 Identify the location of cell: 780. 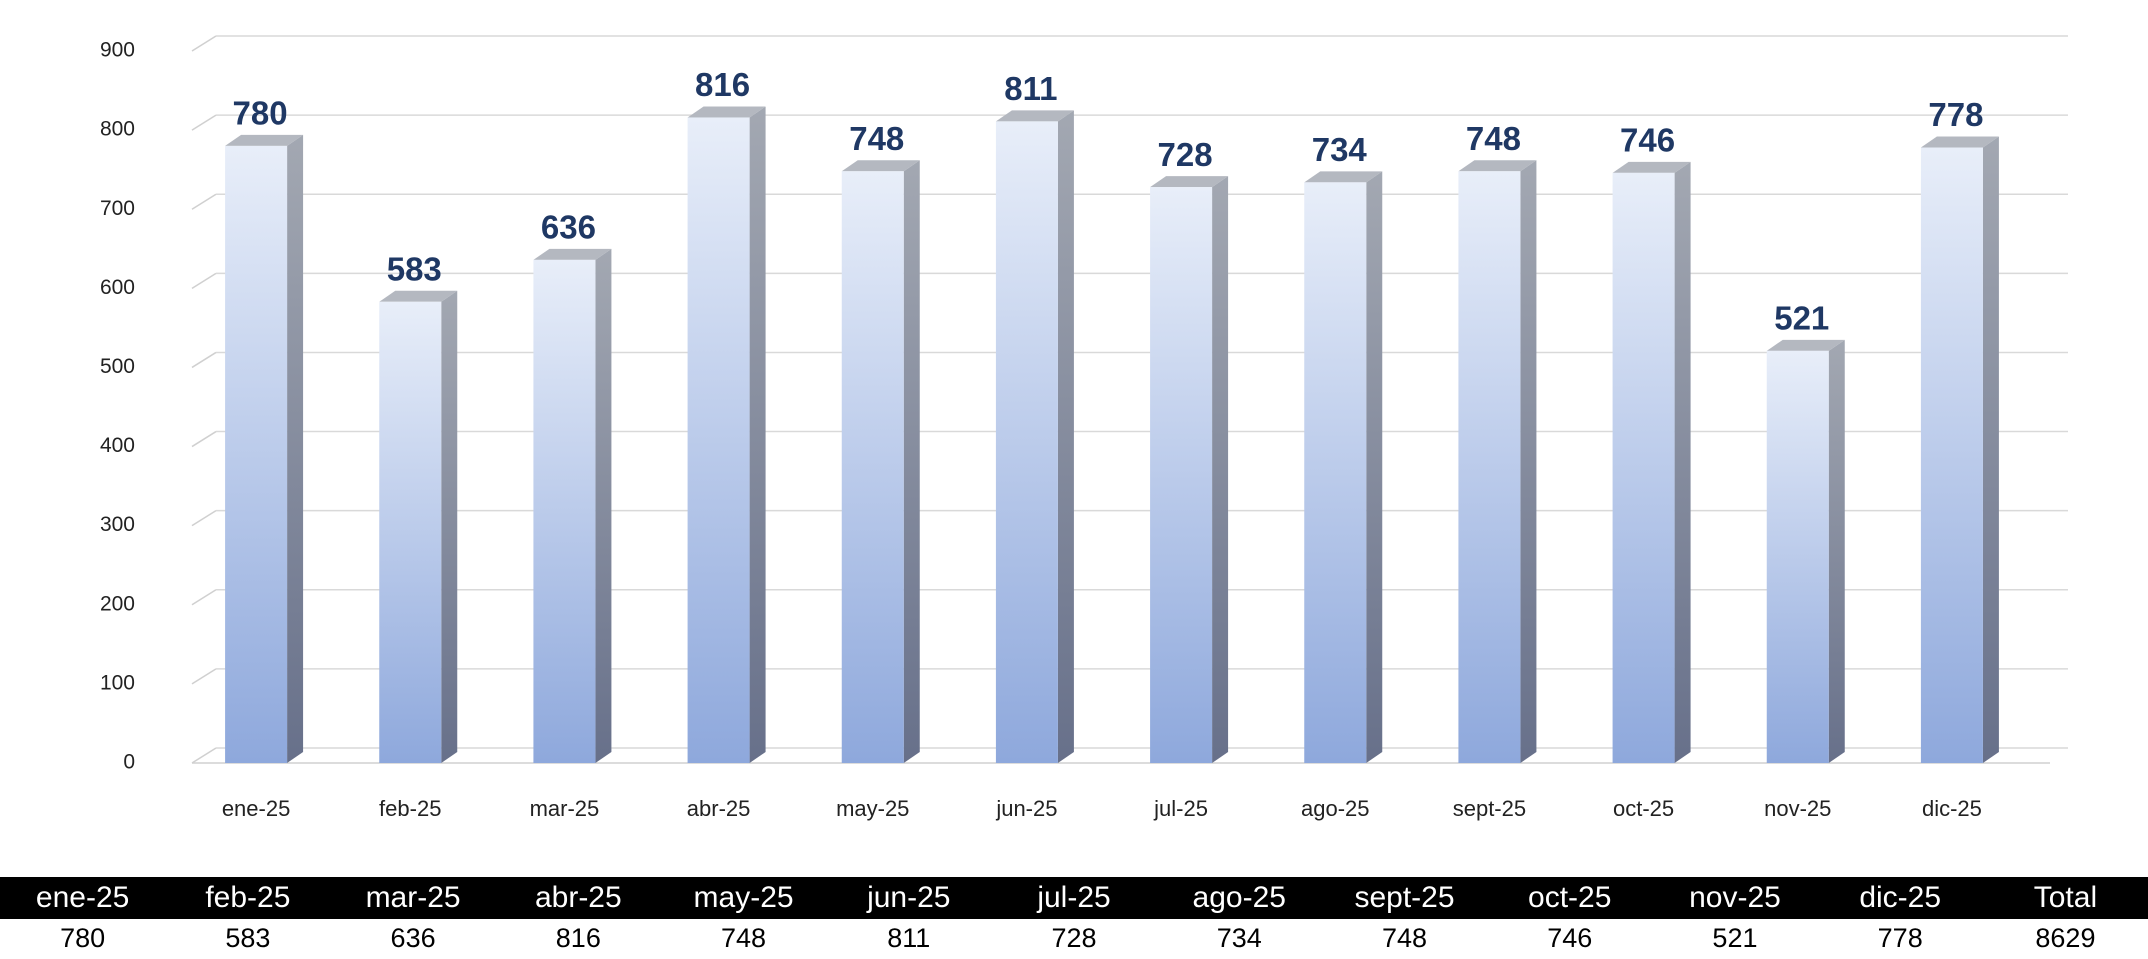
(83, 938).